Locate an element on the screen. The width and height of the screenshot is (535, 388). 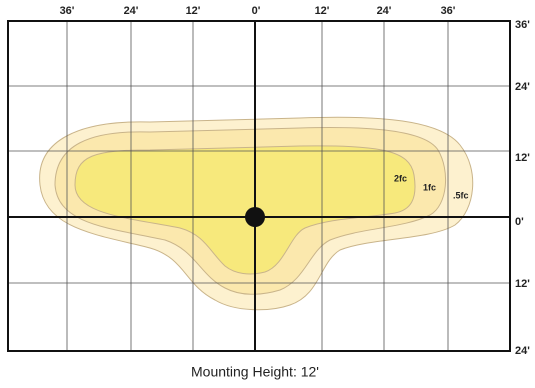
right-labels: 36' 24' 12' 0' 12' 24' is located at coordinates (522, 188).